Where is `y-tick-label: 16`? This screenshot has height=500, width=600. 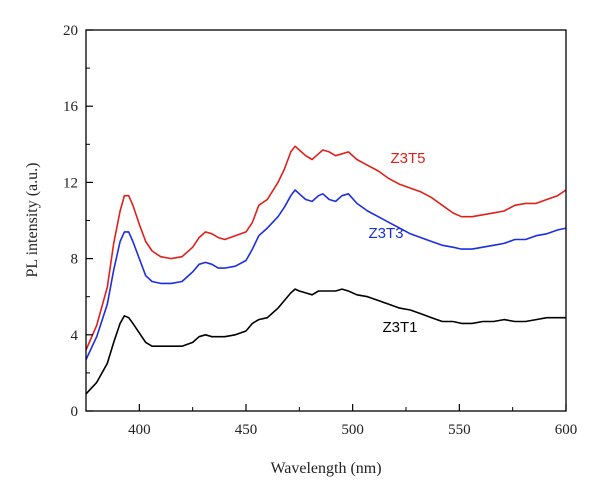
y-tick-label: 16 is located at coordinates (71, 107).